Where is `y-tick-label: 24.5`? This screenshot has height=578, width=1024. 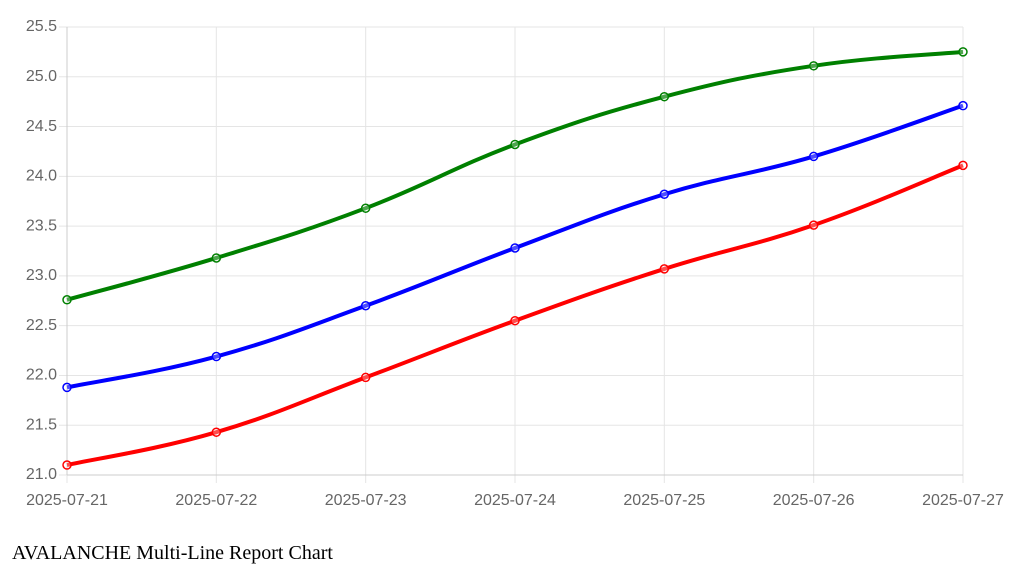
y-tick-label: 24.5 is located at coordinates (41, 126).